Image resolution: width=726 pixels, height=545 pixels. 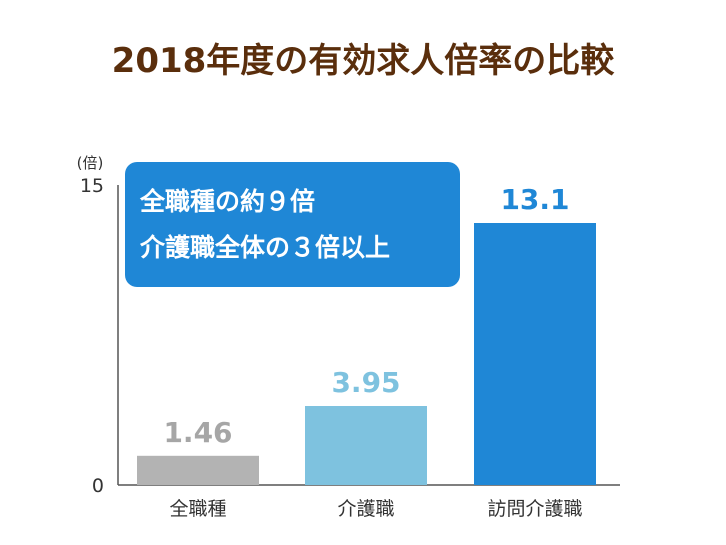 What do you see at coordinates (90, 163) in the screenshot?
I see `y-axis-unit-label: (倍)` at bounding box center [90, 163].